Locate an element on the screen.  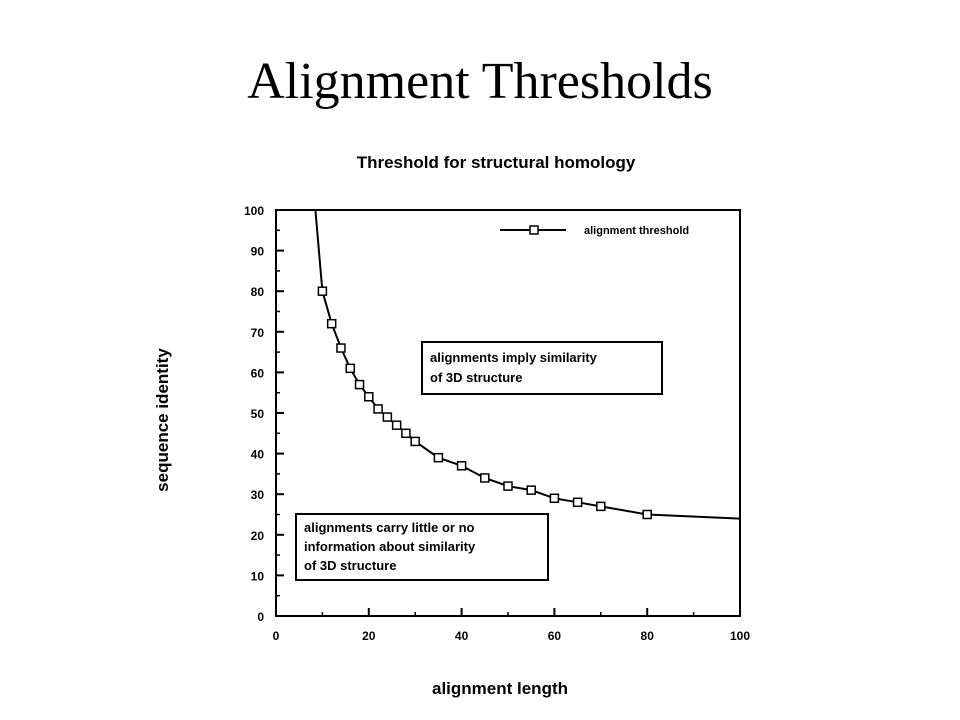
legend-marker is located at coordinates (534, 230).